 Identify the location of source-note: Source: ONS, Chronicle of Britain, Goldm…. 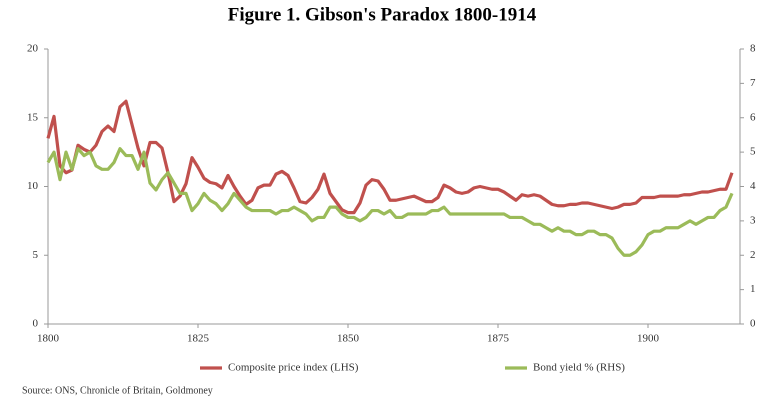
(117, 390).